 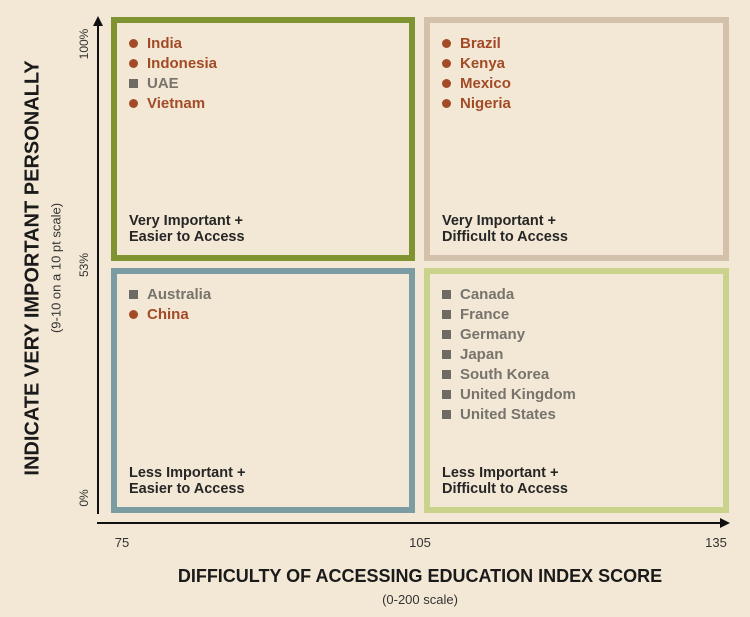 I want to click on country-item: South Korea, so click(x=509, y=374).